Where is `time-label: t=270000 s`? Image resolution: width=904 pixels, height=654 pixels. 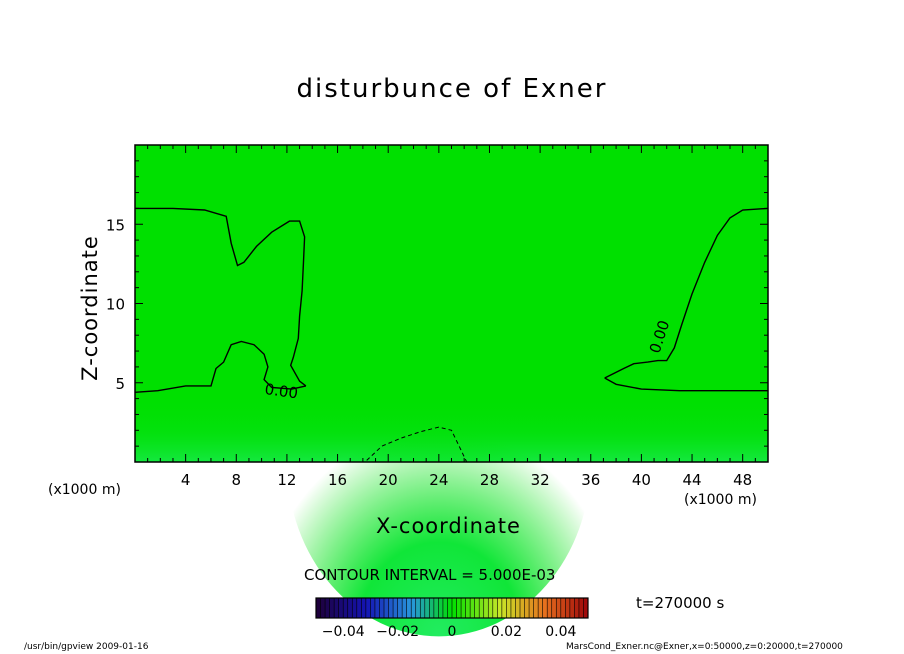 time-label: t=270000 s is located at coordinates (680, 603).